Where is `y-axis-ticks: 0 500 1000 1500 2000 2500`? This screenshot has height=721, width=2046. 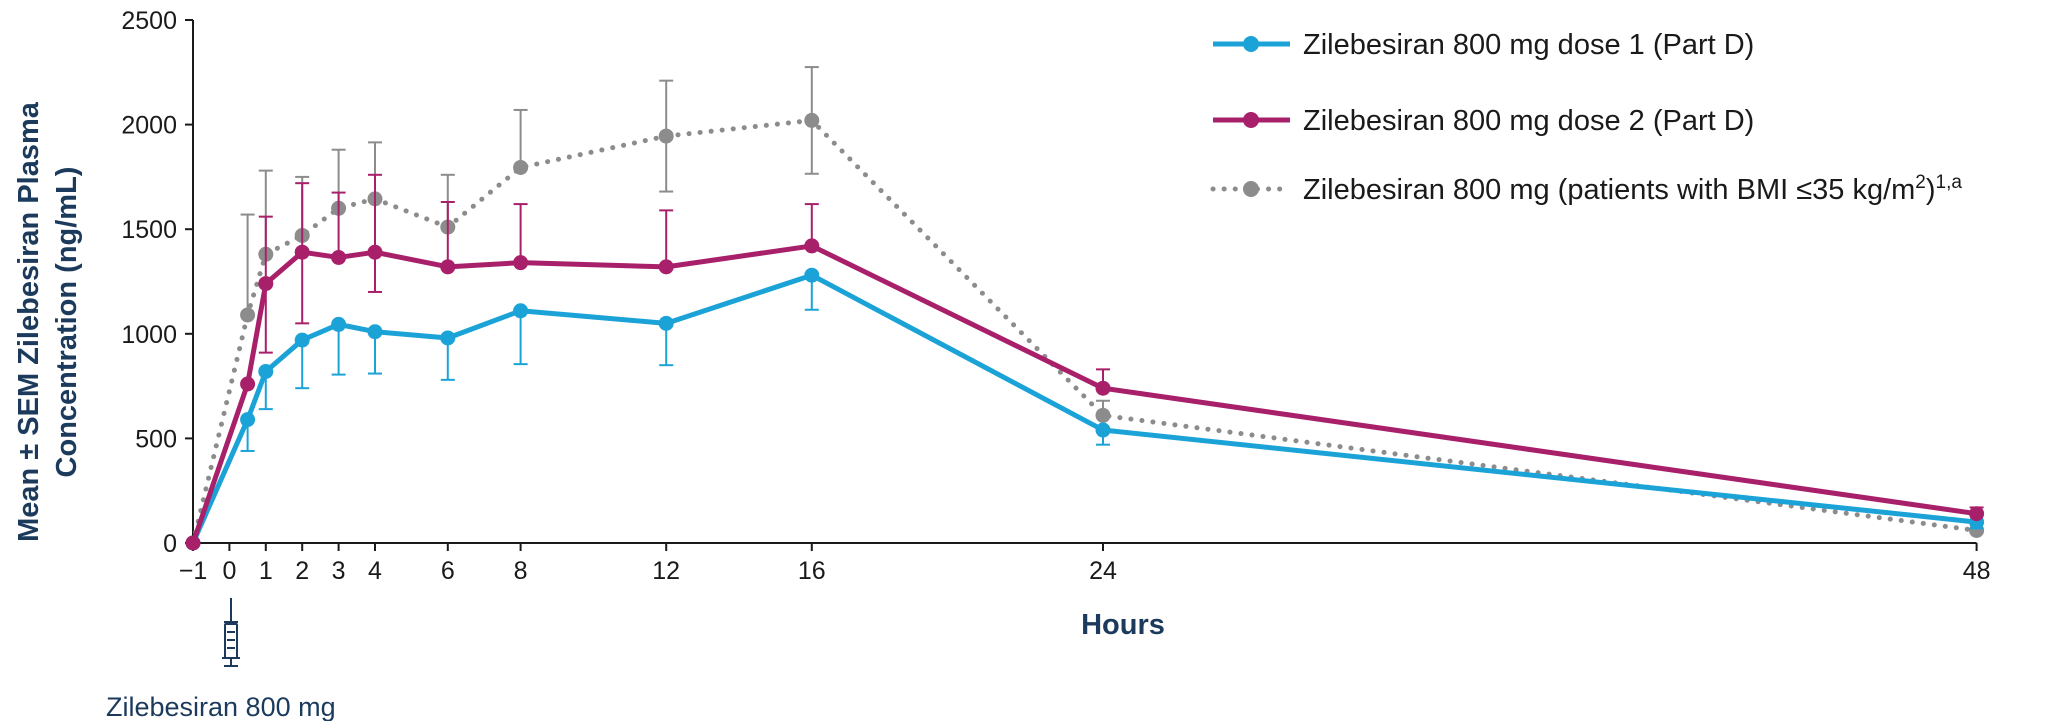 y-axis-ticks: 0 500 1000 1500 2000 2500 is located at coordinates (157, 282).